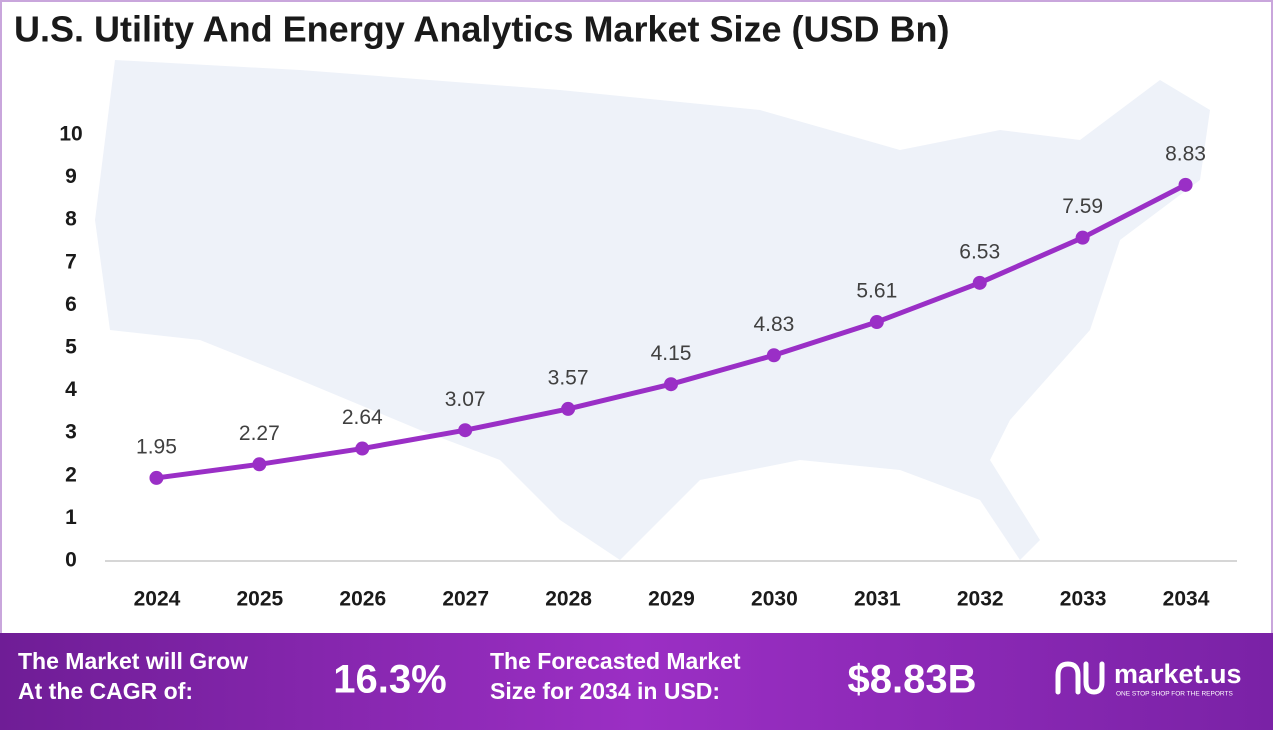 The height and width of the screenshot is (735, 1273). Describe the element at coordinates (1082, 206) in the screenshot. I see `data-label: 7.59` at that location.